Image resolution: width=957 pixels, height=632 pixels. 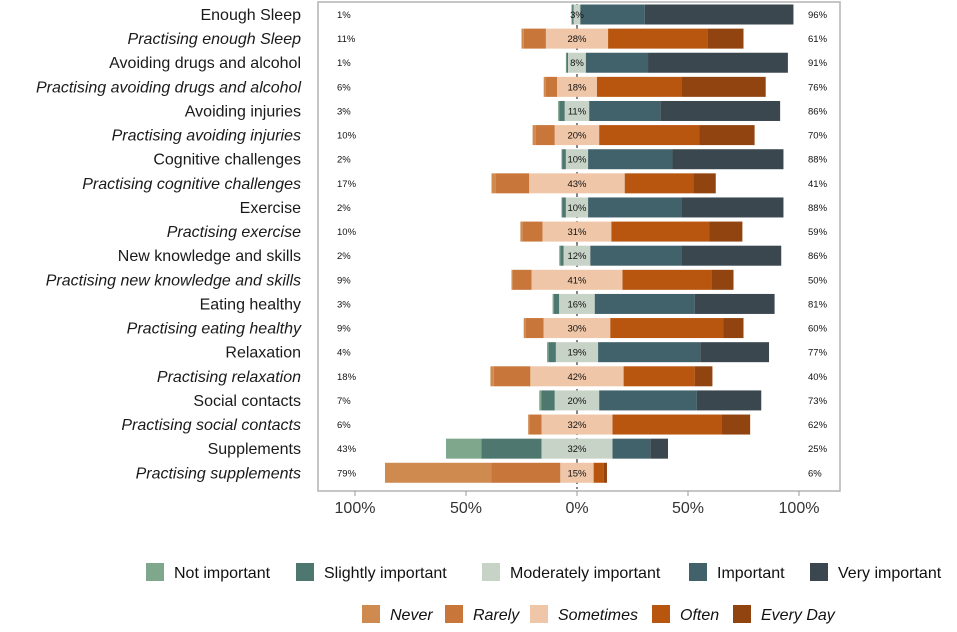 What do you see at coordinates (539, 614) in the screenshot?
I see `legend-swatch-sometimes` at bounding box center [539, 614].